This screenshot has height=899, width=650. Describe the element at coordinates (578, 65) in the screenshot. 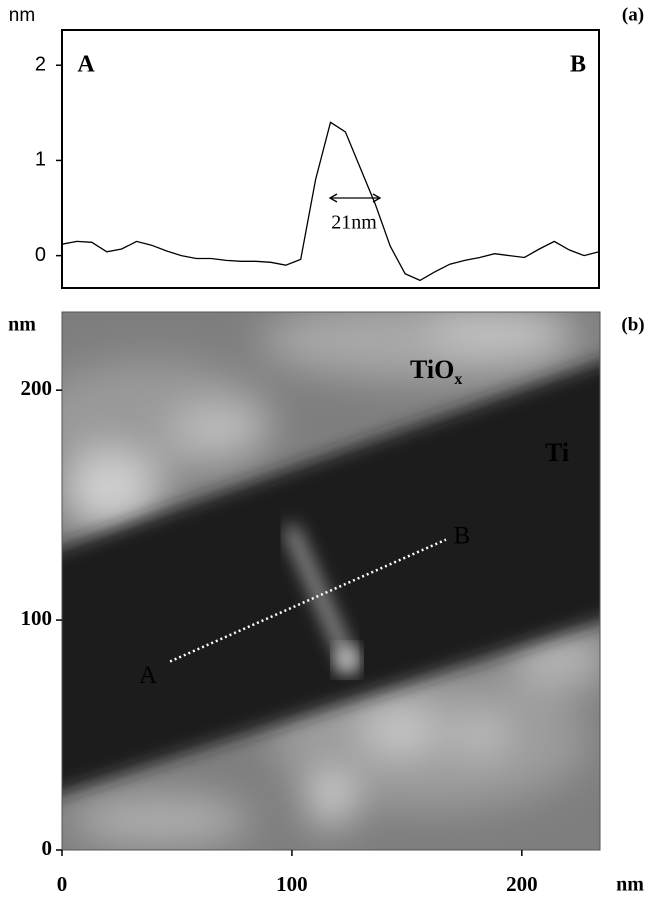

I see `end-label: B` at that location.